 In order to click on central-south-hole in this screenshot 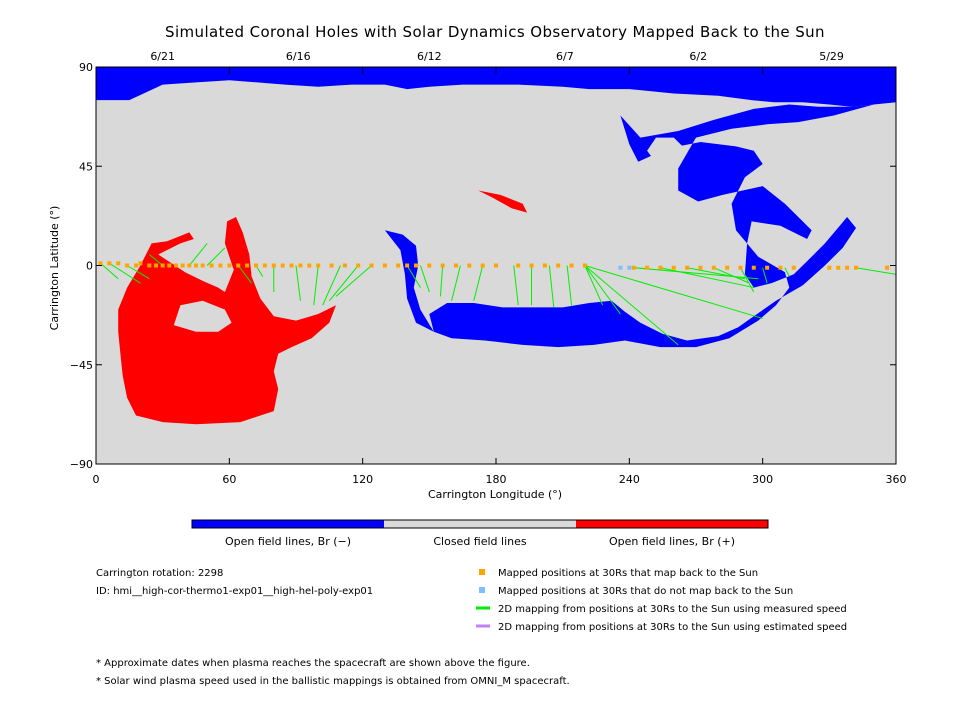, I will do `click(409, 281)`.